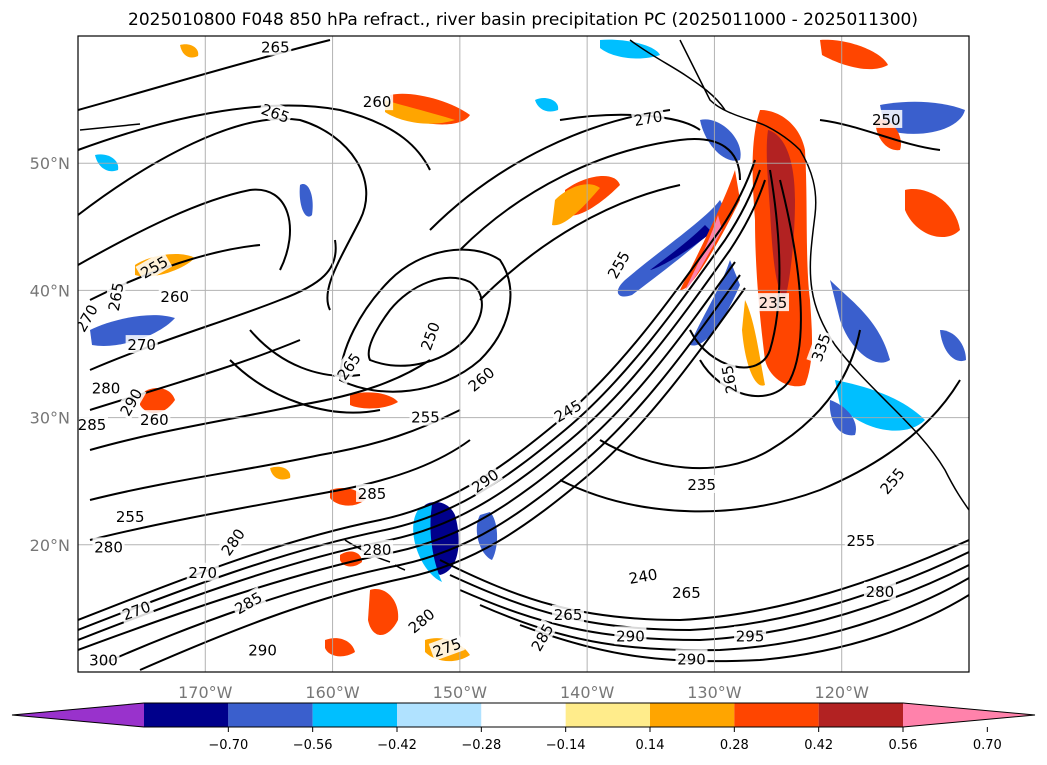 The height and width of the screenshot is (765, 1047). I want to click on shade-blue-misc1, so click(547, 105).